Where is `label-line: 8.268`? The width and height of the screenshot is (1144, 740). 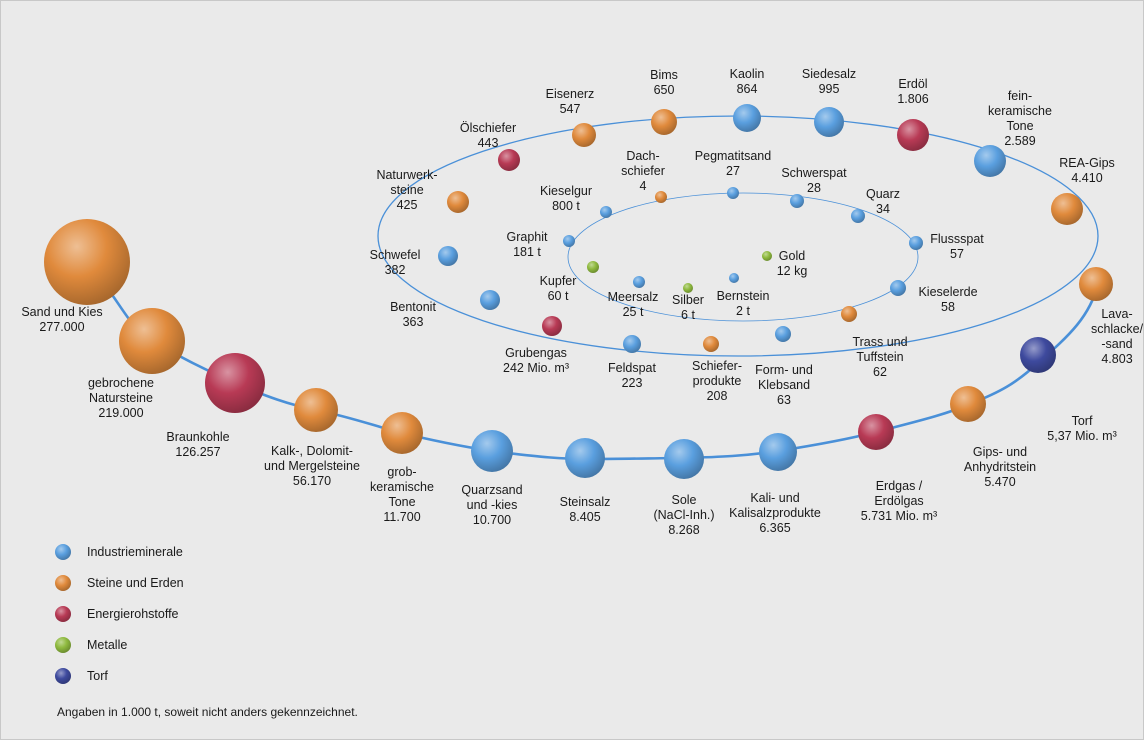 label-line: 8.268 is located at coordinates (683, 530).